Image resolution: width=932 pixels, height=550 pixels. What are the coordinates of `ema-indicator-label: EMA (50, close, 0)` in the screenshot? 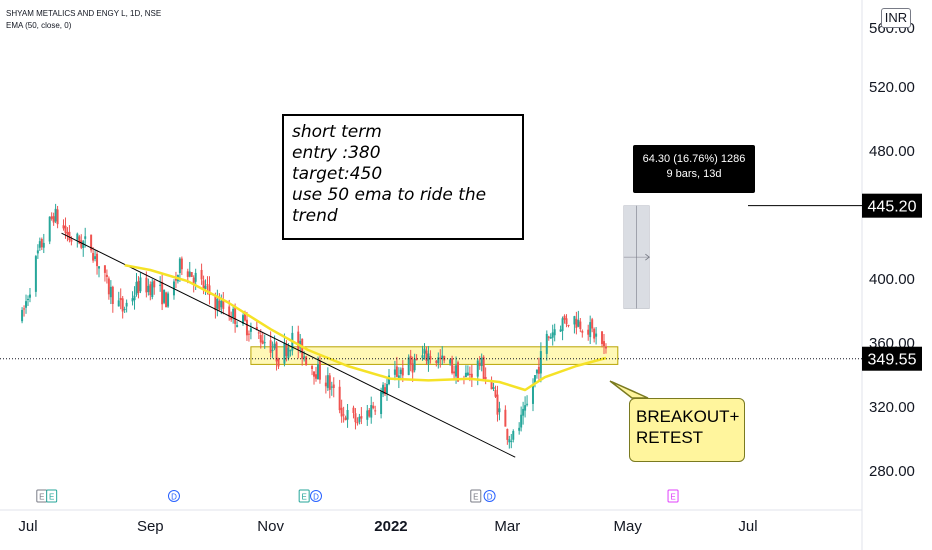 It's located at (39, 25).